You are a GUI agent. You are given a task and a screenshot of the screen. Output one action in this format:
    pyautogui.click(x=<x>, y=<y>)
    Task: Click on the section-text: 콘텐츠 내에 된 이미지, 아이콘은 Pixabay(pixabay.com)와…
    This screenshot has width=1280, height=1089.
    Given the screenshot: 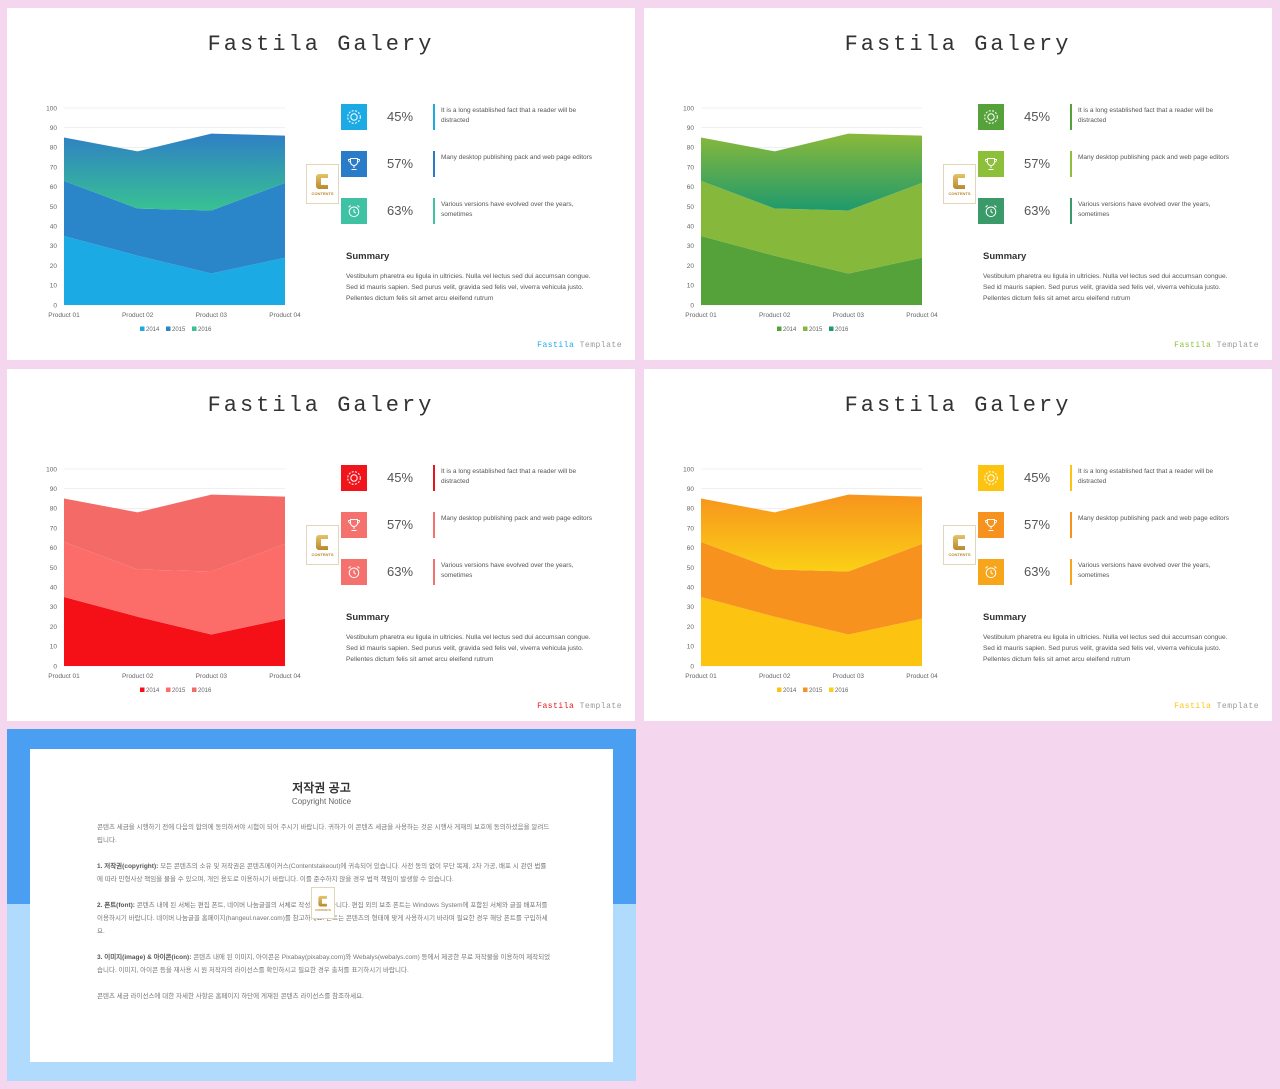 What is the action you would take?
    pyautogui.click(x=324, y=964)
    